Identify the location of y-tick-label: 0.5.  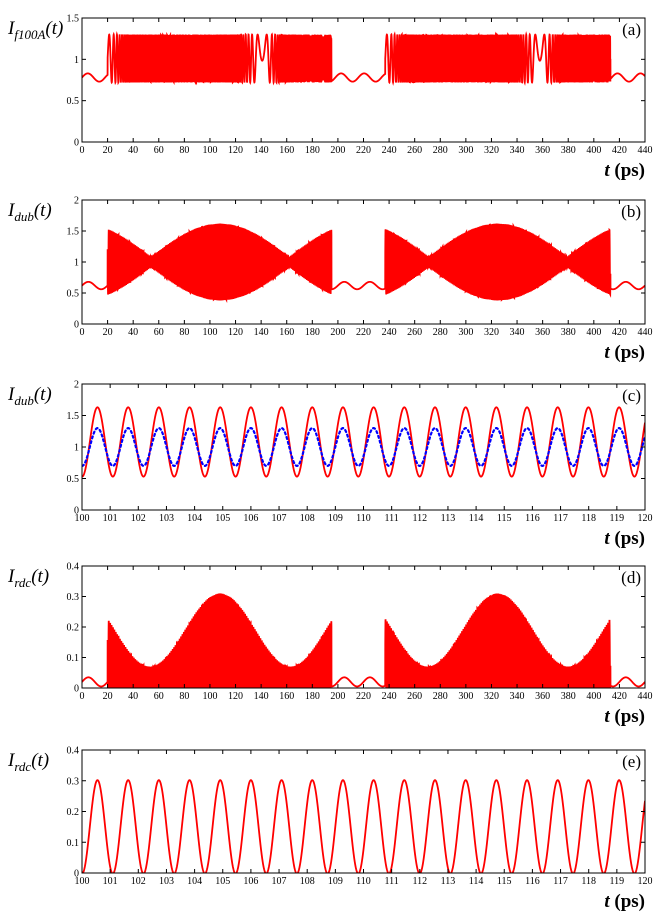
(73, 101).